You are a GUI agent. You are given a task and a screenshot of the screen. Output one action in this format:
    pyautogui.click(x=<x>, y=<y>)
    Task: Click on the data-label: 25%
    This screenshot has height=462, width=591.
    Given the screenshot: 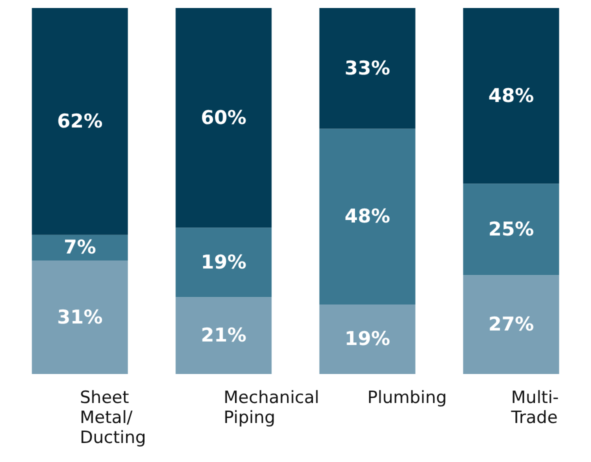 What is the action you would take?
    pyautogui.click(x=511, y=229)
    